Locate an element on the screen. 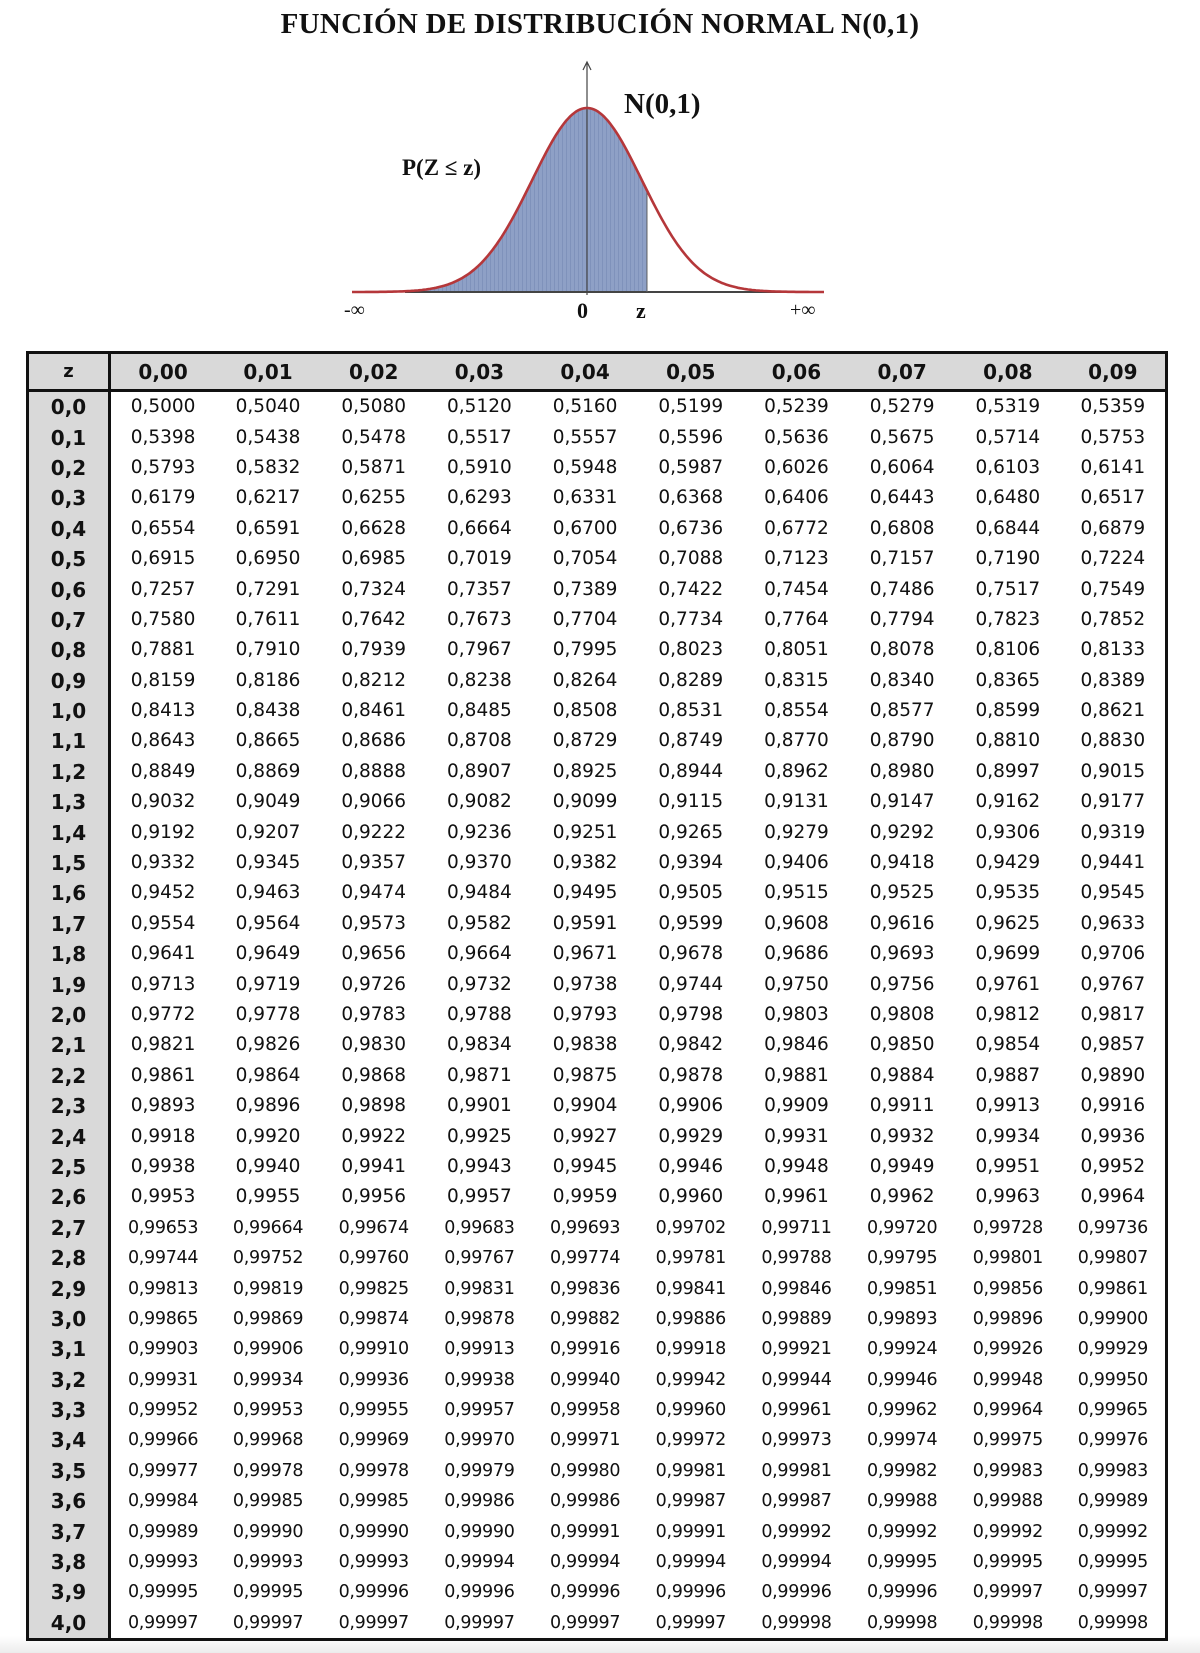  table-cell: 0,6368 is located at coordinates (691, 498).